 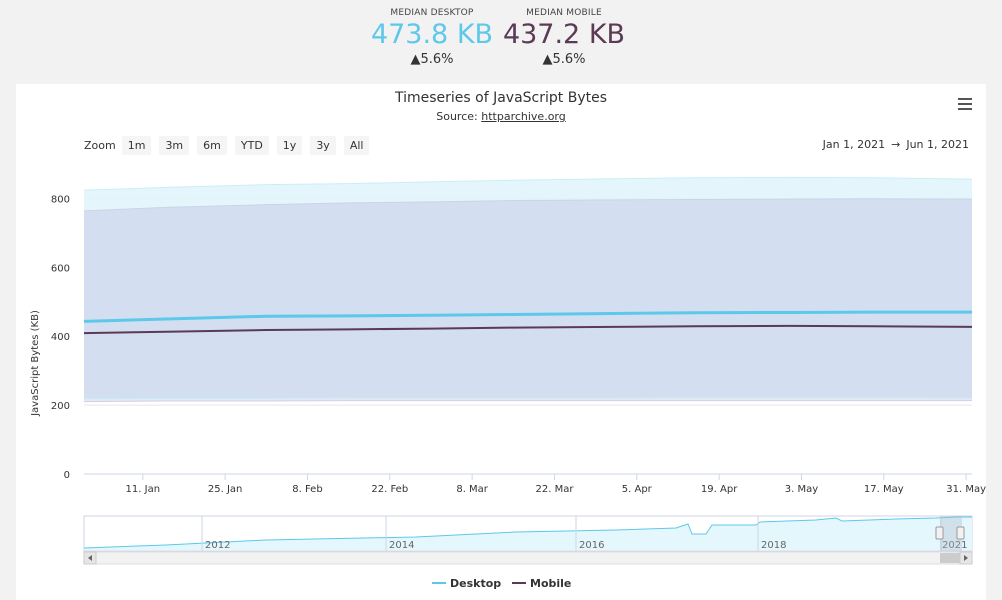 What do you see at coordinates (719, 489) in the screenshot?
I see `x-tick-label: 19. Apr` at bounding box center [719, 489].